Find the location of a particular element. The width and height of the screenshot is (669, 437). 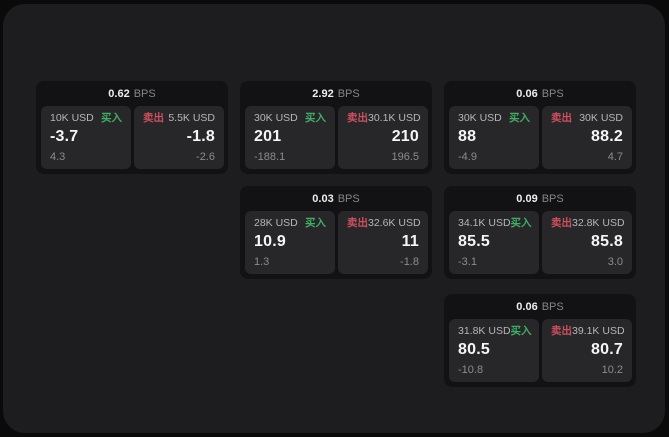

buy-amount: 31.8K USD is located at coordinates (484, 331).